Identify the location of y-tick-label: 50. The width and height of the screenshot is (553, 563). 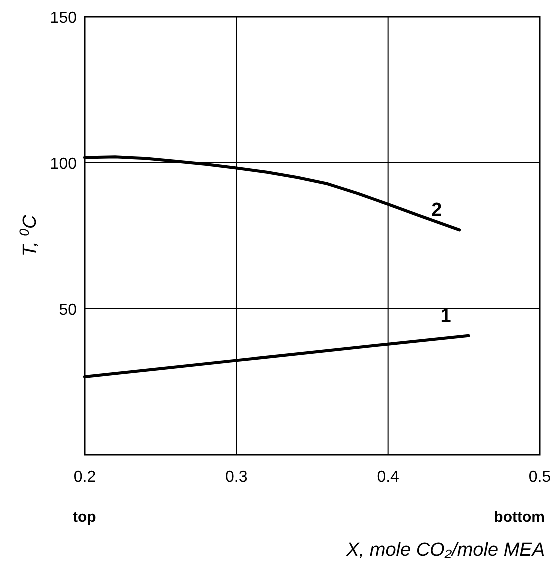
(68, 310).